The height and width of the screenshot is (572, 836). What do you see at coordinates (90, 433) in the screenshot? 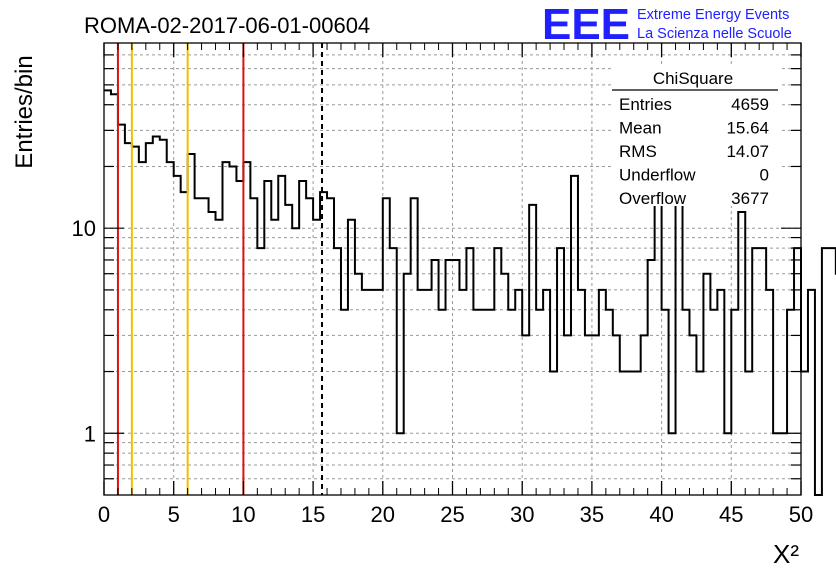
I see `y-tick-label: 1` at bounding box center [90, 433].